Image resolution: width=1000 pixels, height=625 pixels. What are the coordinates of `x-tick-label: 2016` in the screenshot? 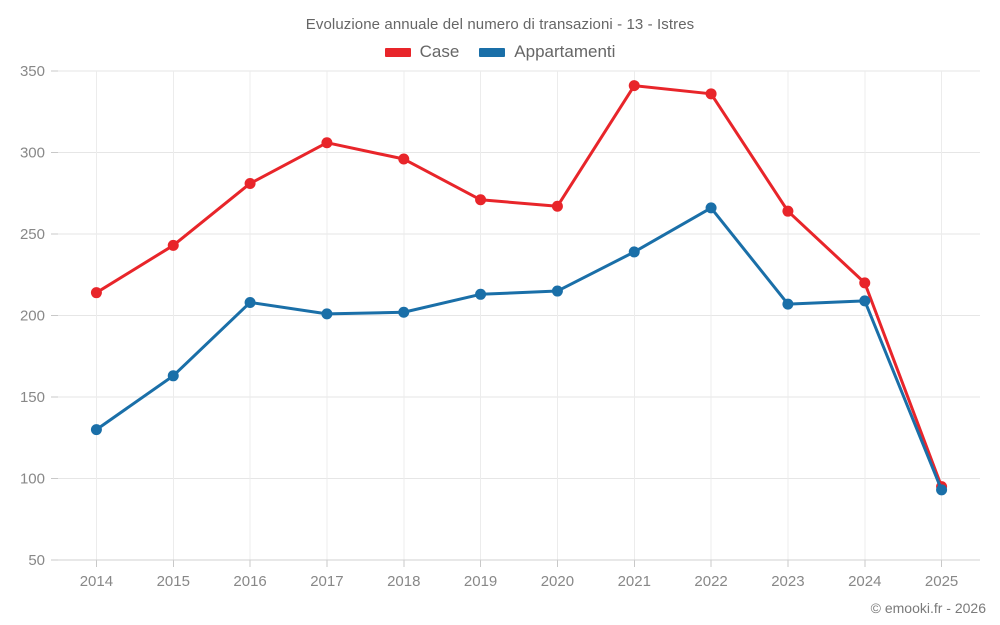 It's located at (249, 581).